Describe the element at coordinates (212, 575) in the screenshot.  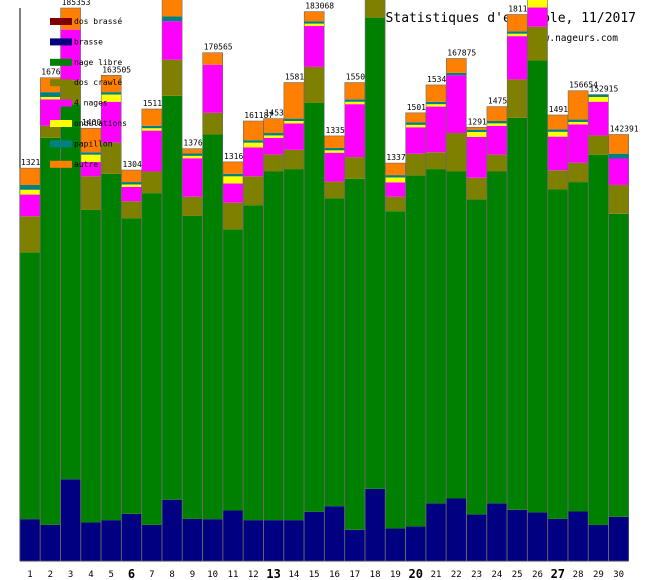
I see `x-tick-label-day-10: 10` at that location.